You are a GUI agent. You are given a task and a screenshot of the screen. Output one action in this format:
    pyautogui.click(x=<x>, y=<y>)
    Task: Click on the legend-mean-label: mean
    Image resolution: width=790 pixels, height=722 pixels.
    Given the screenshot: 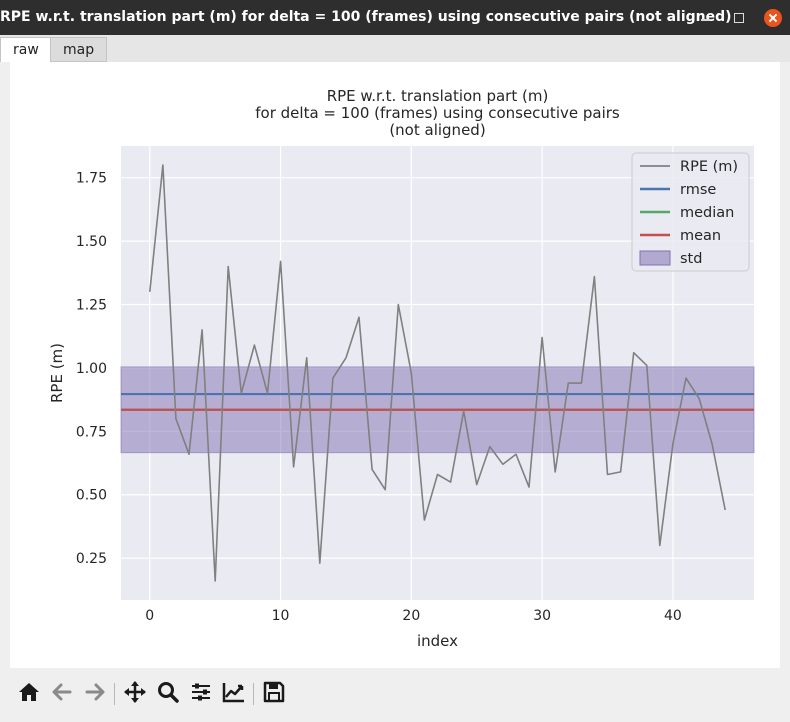 What is the action you would take?
    pyautogui.click(x=700, y=236)
    